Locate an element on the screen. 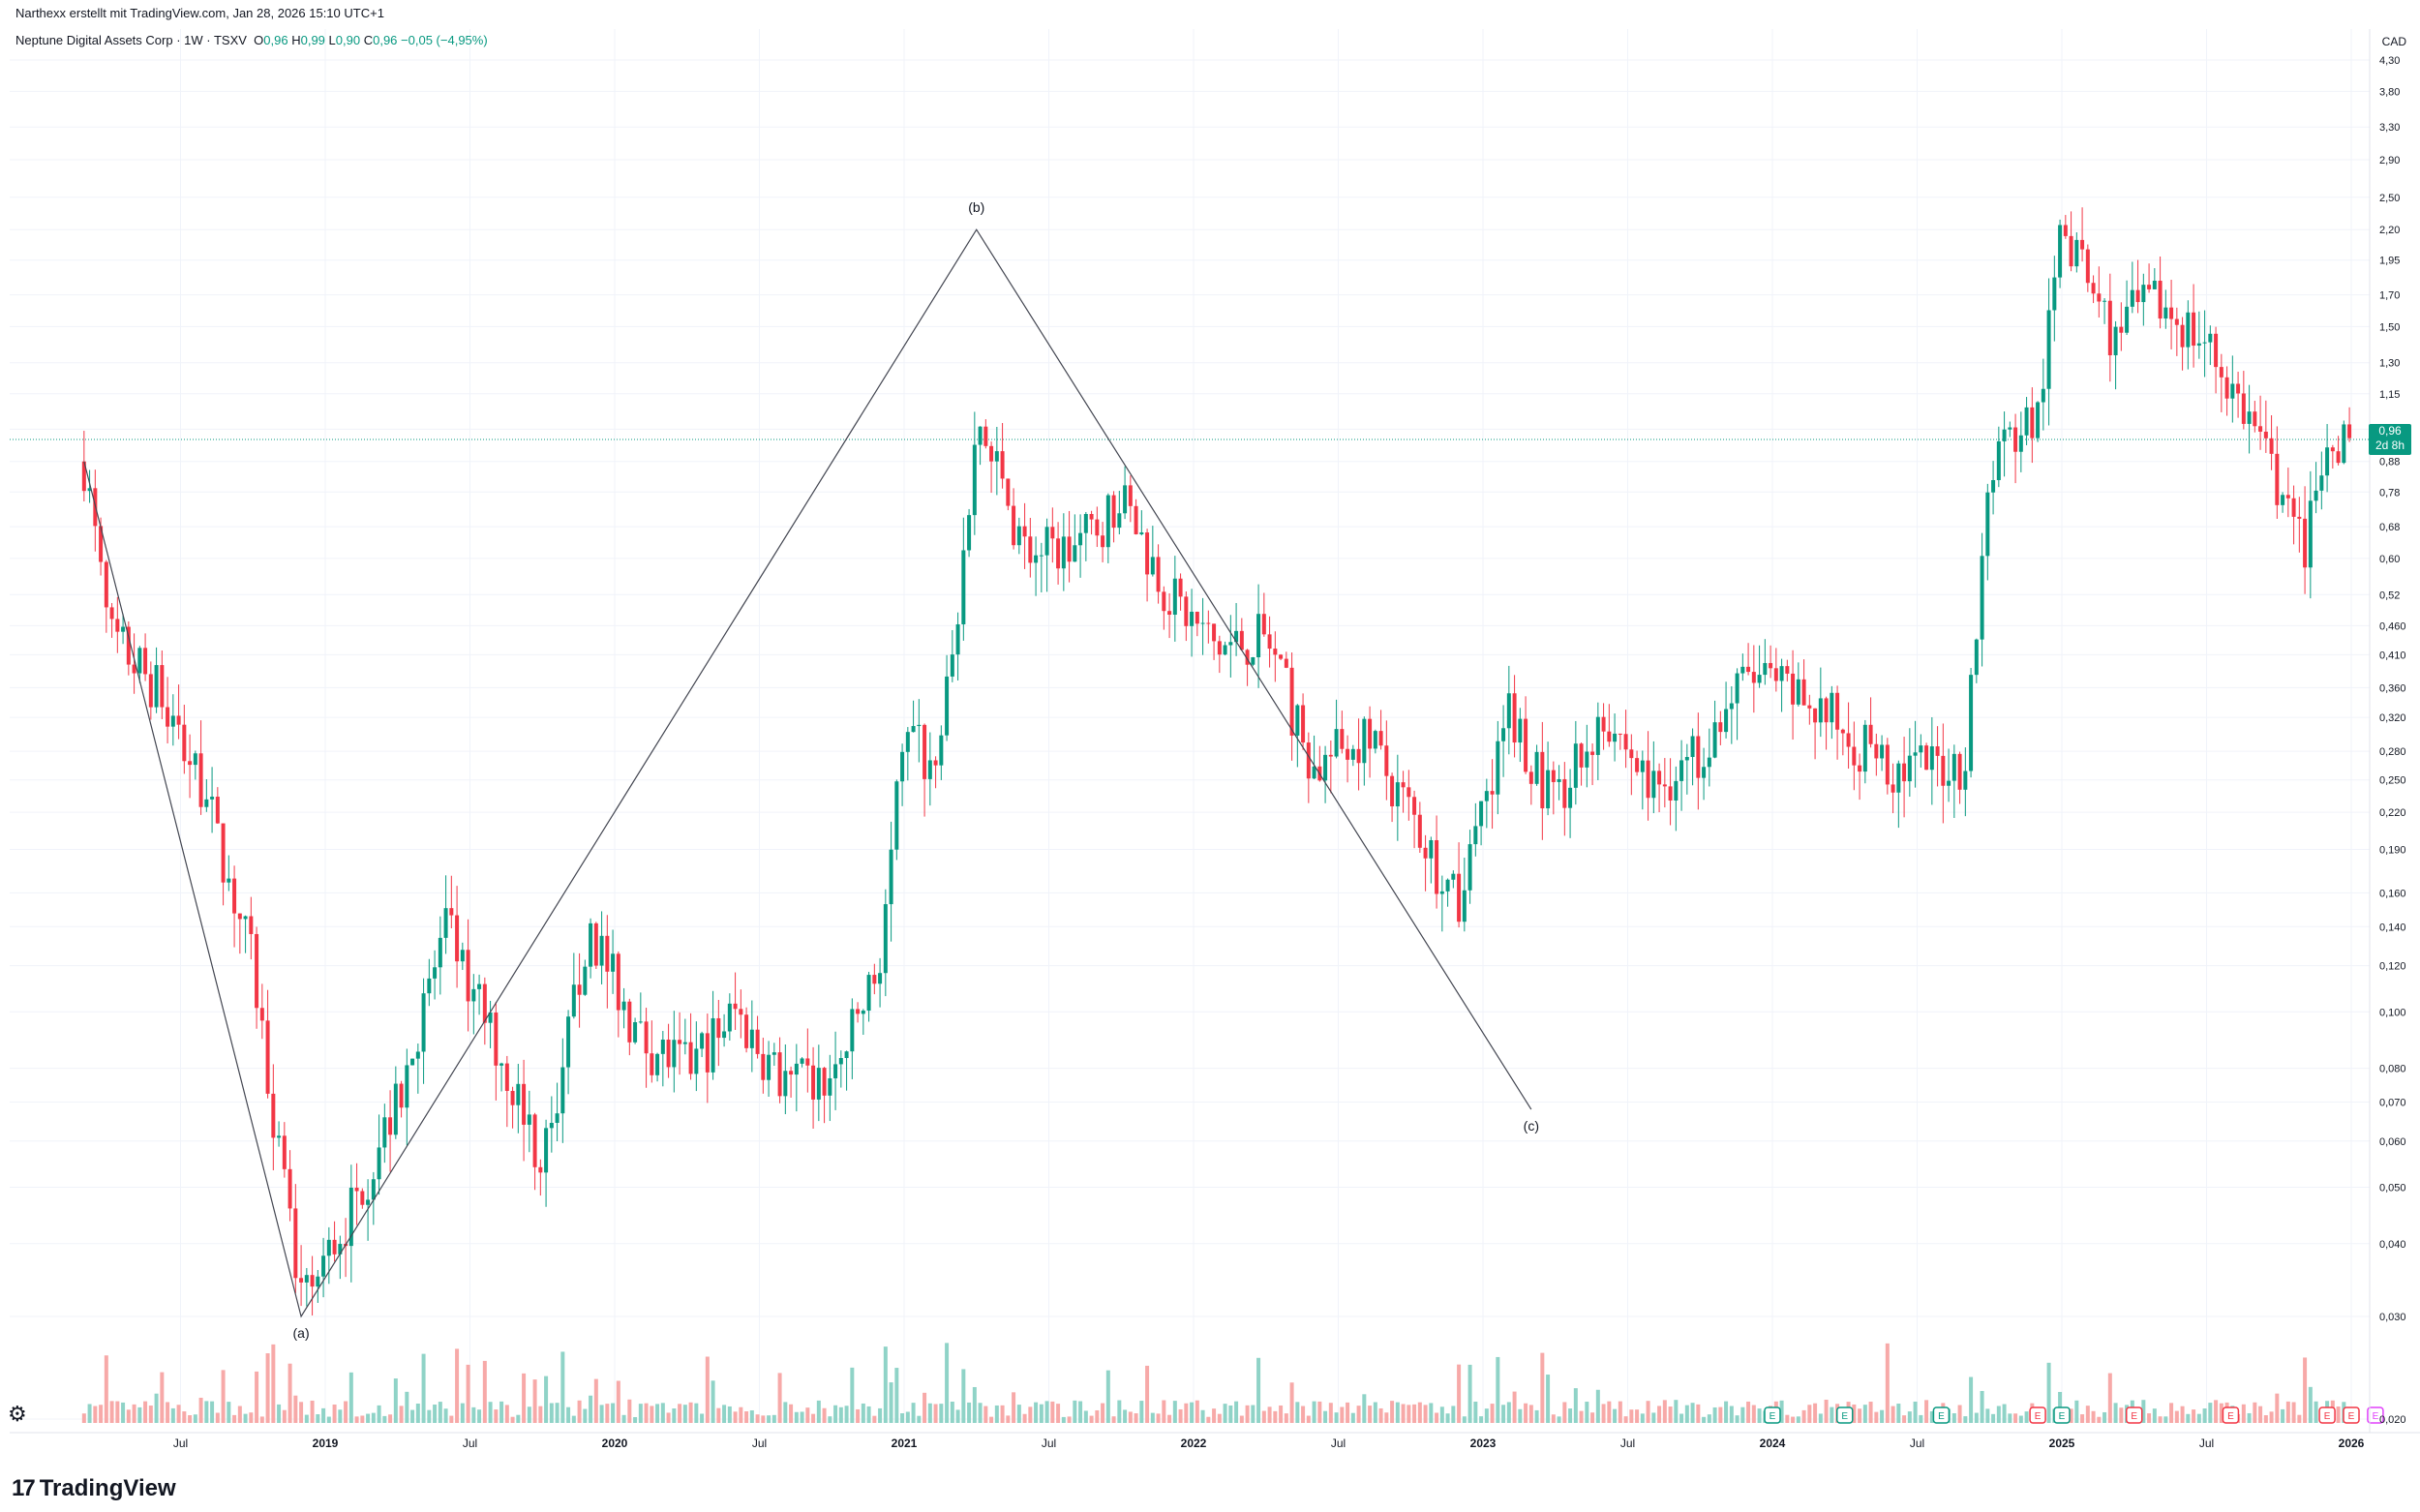 The image size is (2420, 1512). price-tick-label: 0,020 is located at coordinates (2392, 1420).